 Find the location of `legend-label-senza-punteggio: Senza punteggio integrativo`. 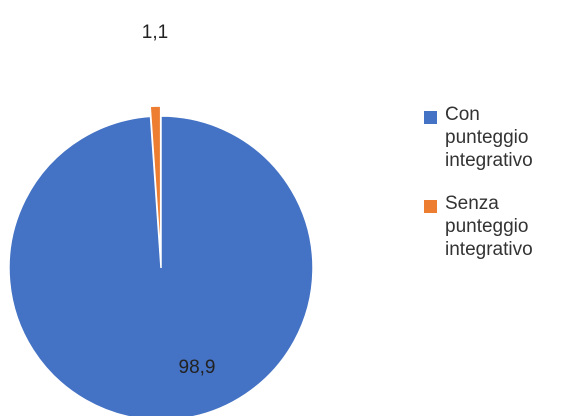

legend-label-senza-punteggio: Senza punteggio integrativo is located at coordinates (489, 226).